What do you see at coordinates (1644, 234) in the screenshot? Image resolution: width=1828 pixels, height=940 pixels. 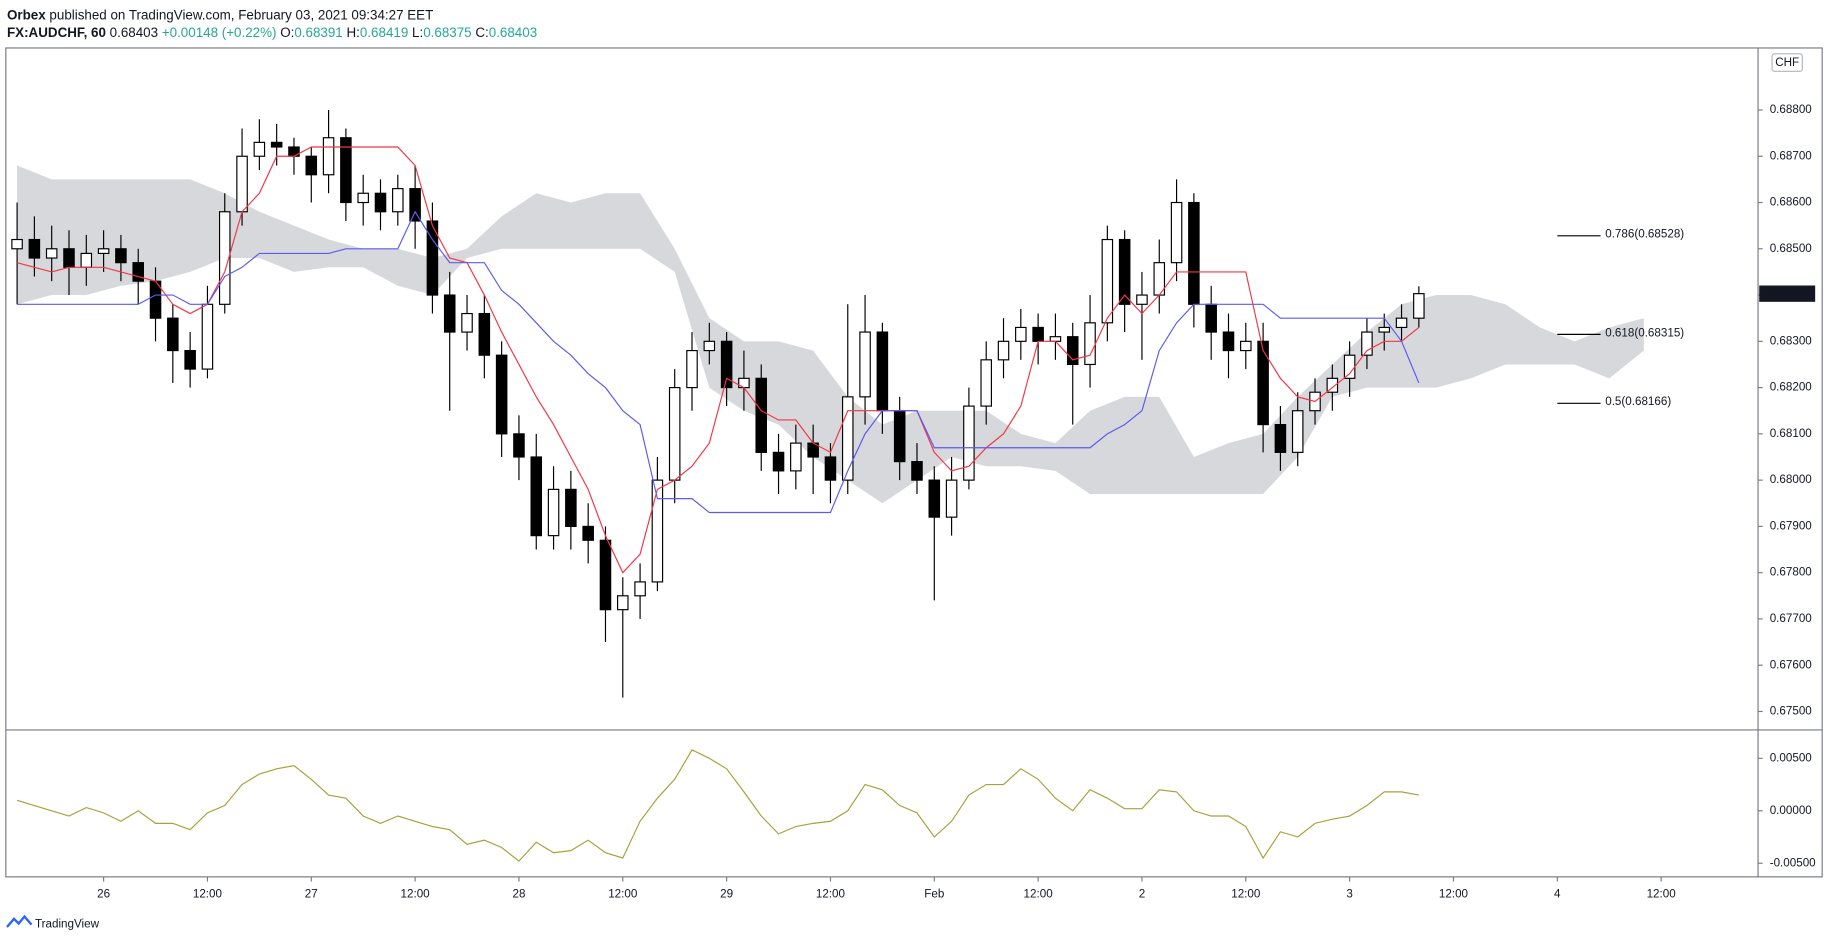 I see `fib-label: 0.786(0.68528)` at bounding box center [1644, 234].